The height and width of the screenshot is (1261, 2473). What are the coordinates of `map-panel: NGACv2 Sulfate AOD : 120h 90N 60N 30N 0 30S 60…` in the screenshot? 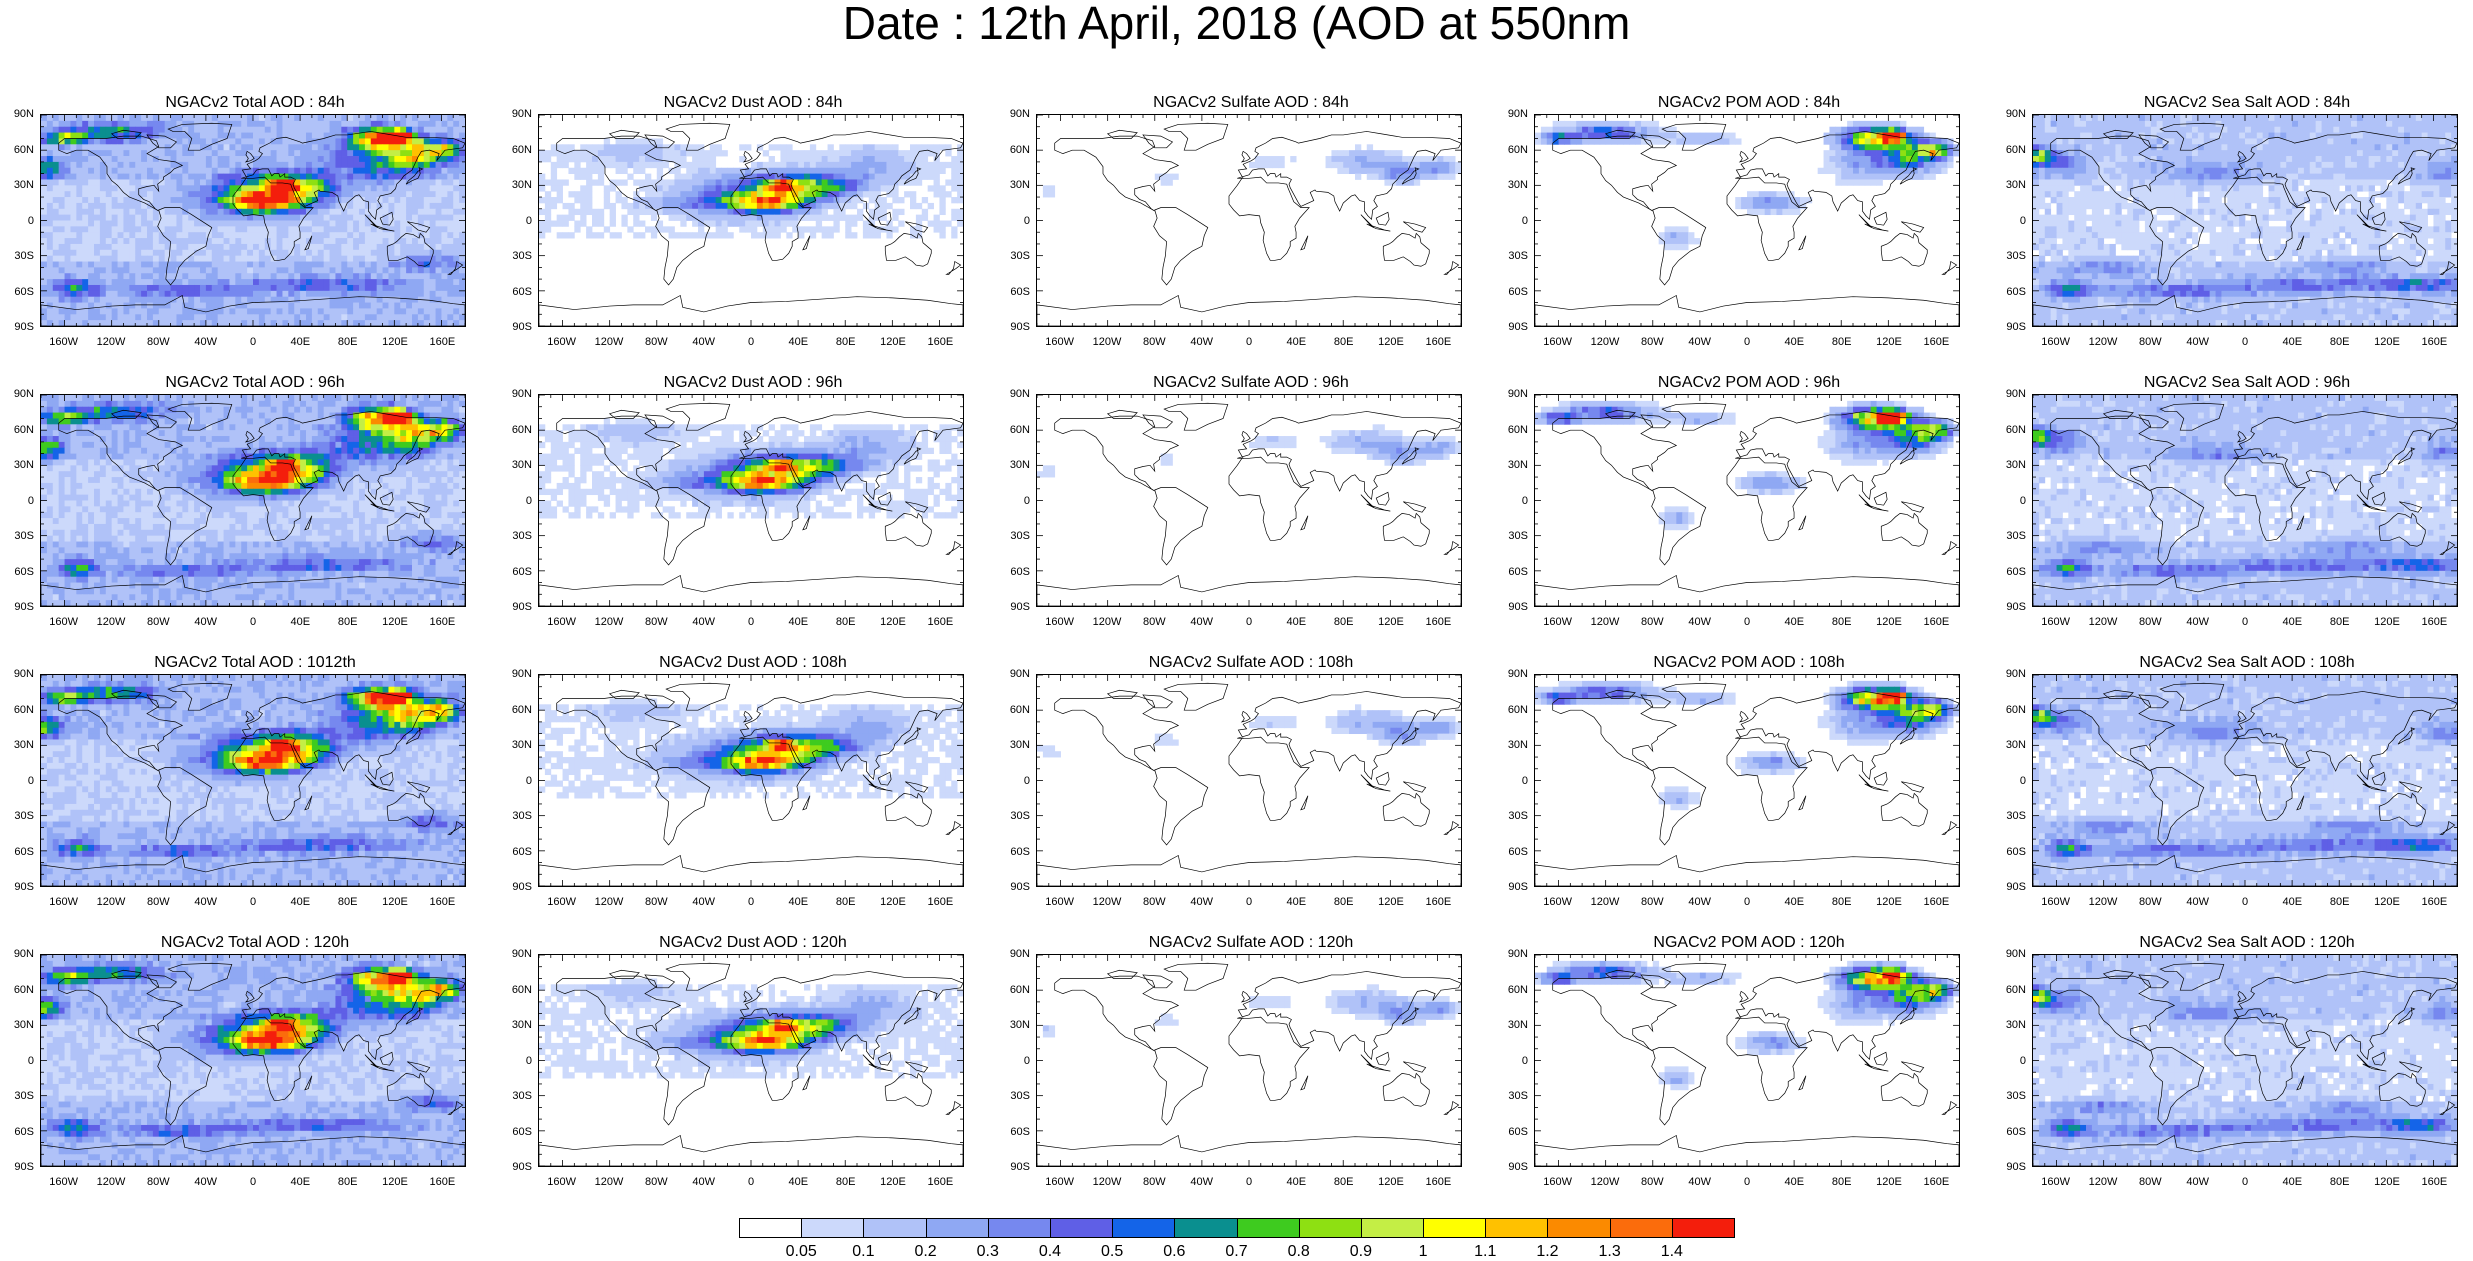 It's located at (1229, 1069).